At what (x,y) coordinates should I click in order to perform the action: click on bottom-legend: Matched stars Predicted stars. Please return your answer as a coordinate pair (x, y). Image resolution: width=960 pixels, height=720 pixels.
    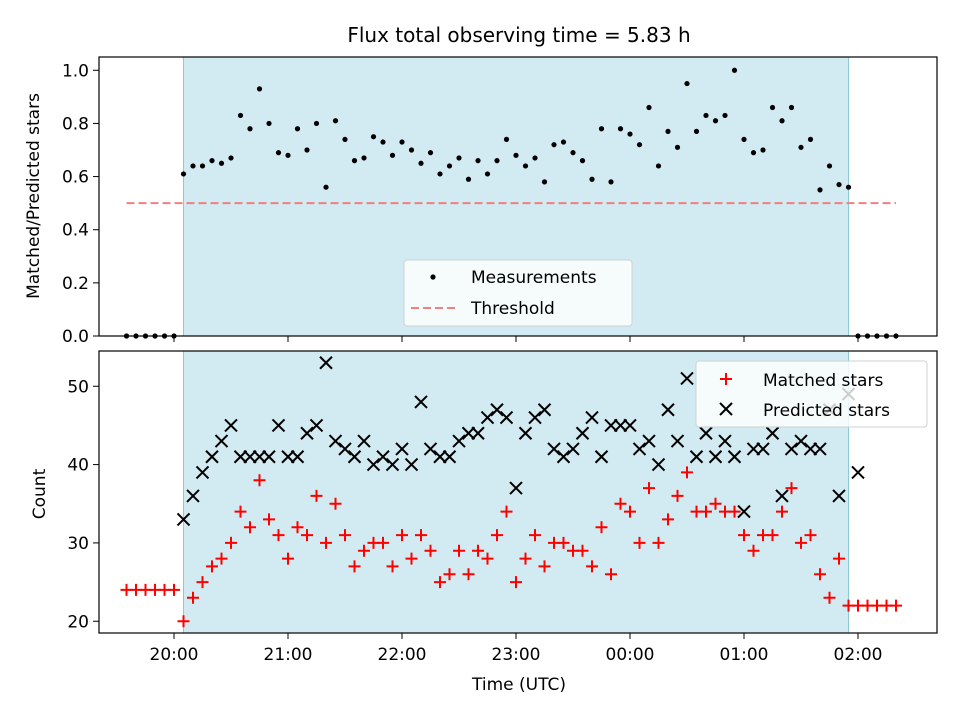
    Looking at the image, I should click on (811, 394).